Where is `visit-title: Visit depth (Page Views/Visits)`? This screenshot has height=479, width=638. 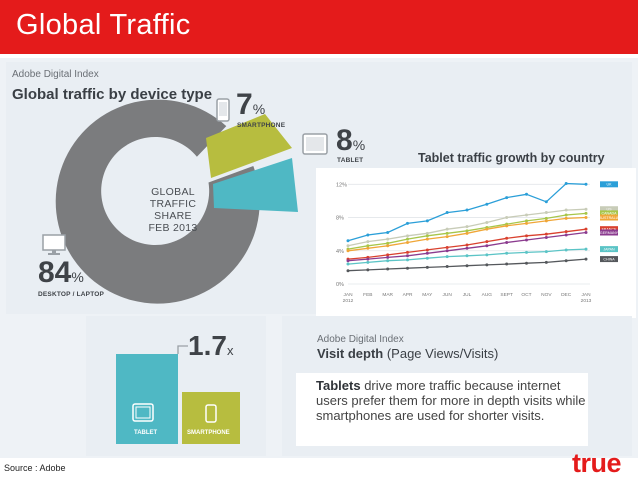
visit-title: Visit depth (Page Views/Visits) is located at coordinates (407, 353).